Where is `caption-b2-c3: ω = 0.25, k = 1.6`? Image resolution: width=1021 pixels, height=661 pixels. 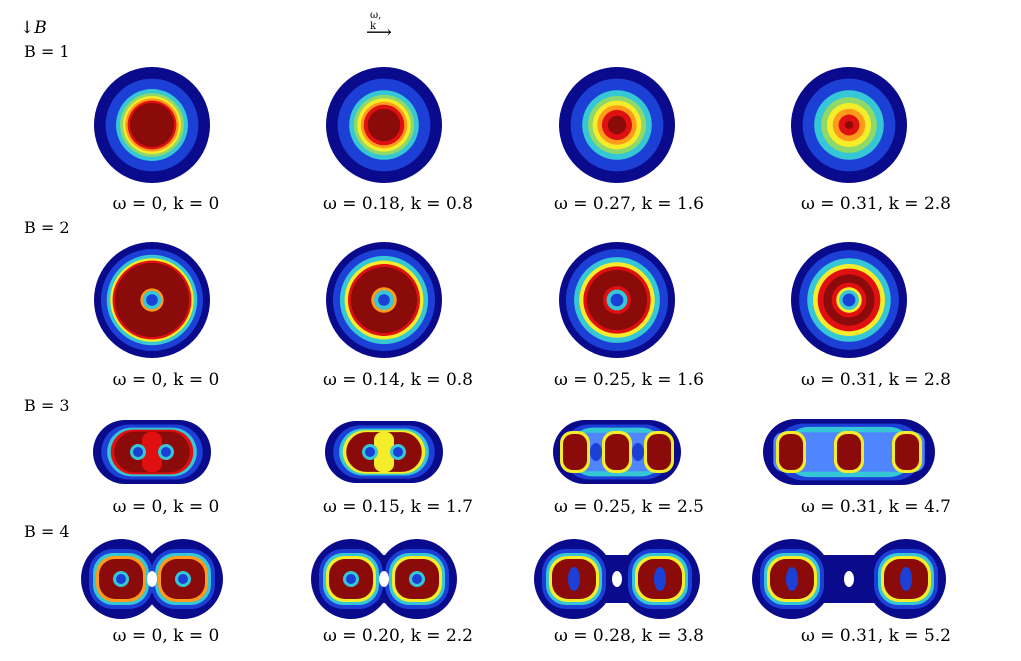
caption-b2-c3: ω = 0.25, k = 1.6 is located at coordinates (629, 380).